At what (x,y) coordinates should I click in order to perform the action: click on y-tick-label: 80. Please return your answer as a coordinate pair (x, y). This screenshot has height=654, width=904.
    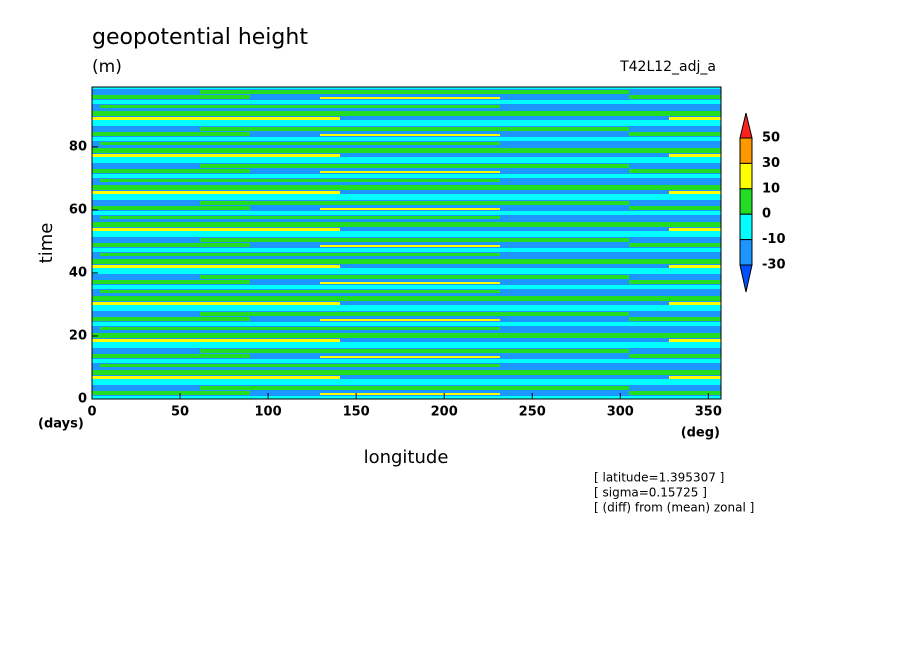
    Looking at the image, I should click on (78, 146).